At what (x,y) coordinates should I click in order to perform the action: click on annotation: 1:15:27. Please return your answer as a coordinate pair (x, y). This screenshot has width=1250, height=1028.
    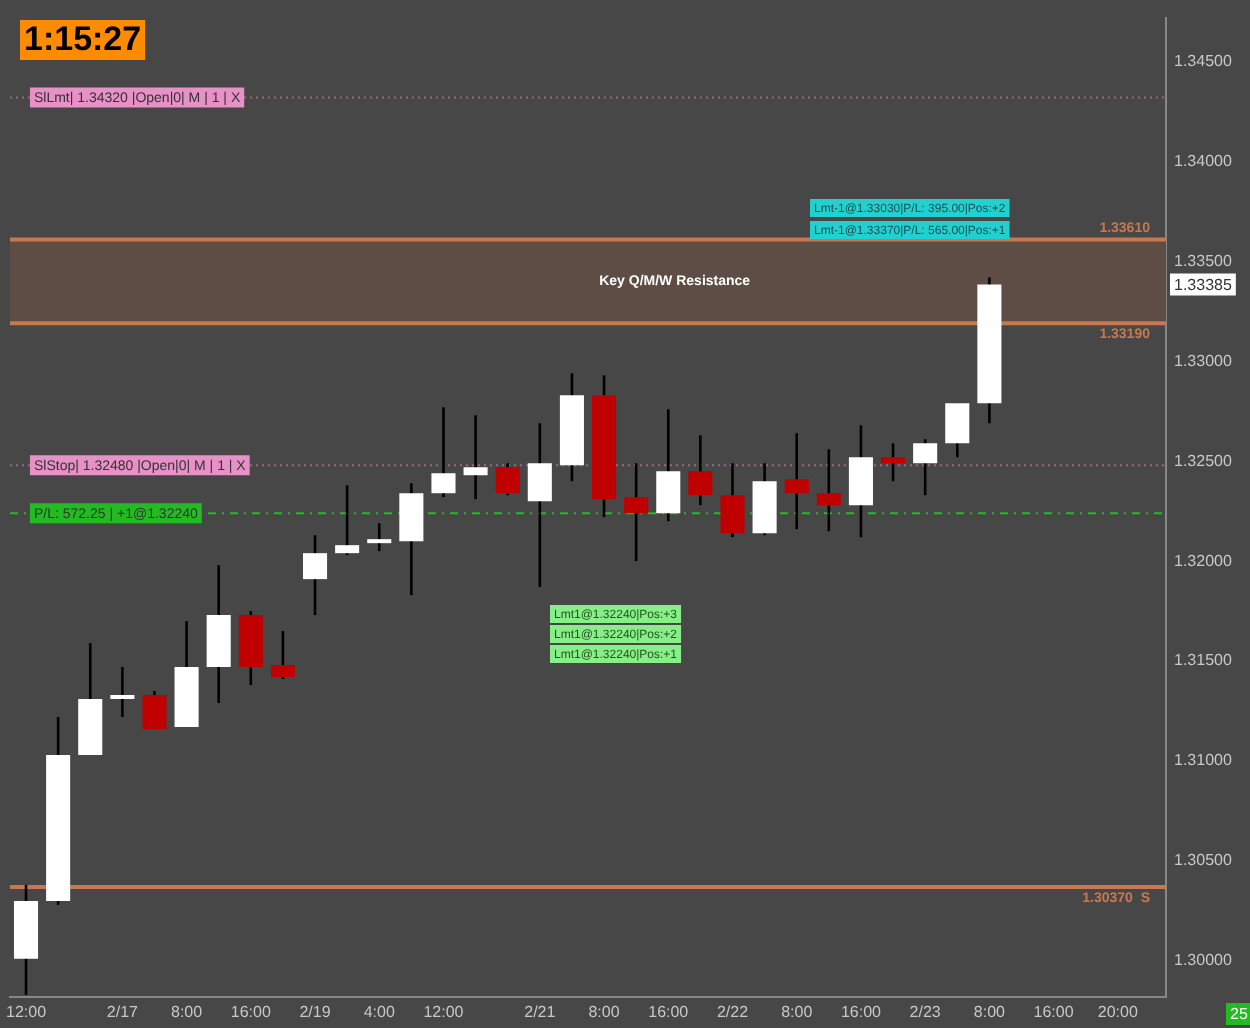
    Looking at the image, I should click on (83, 39).